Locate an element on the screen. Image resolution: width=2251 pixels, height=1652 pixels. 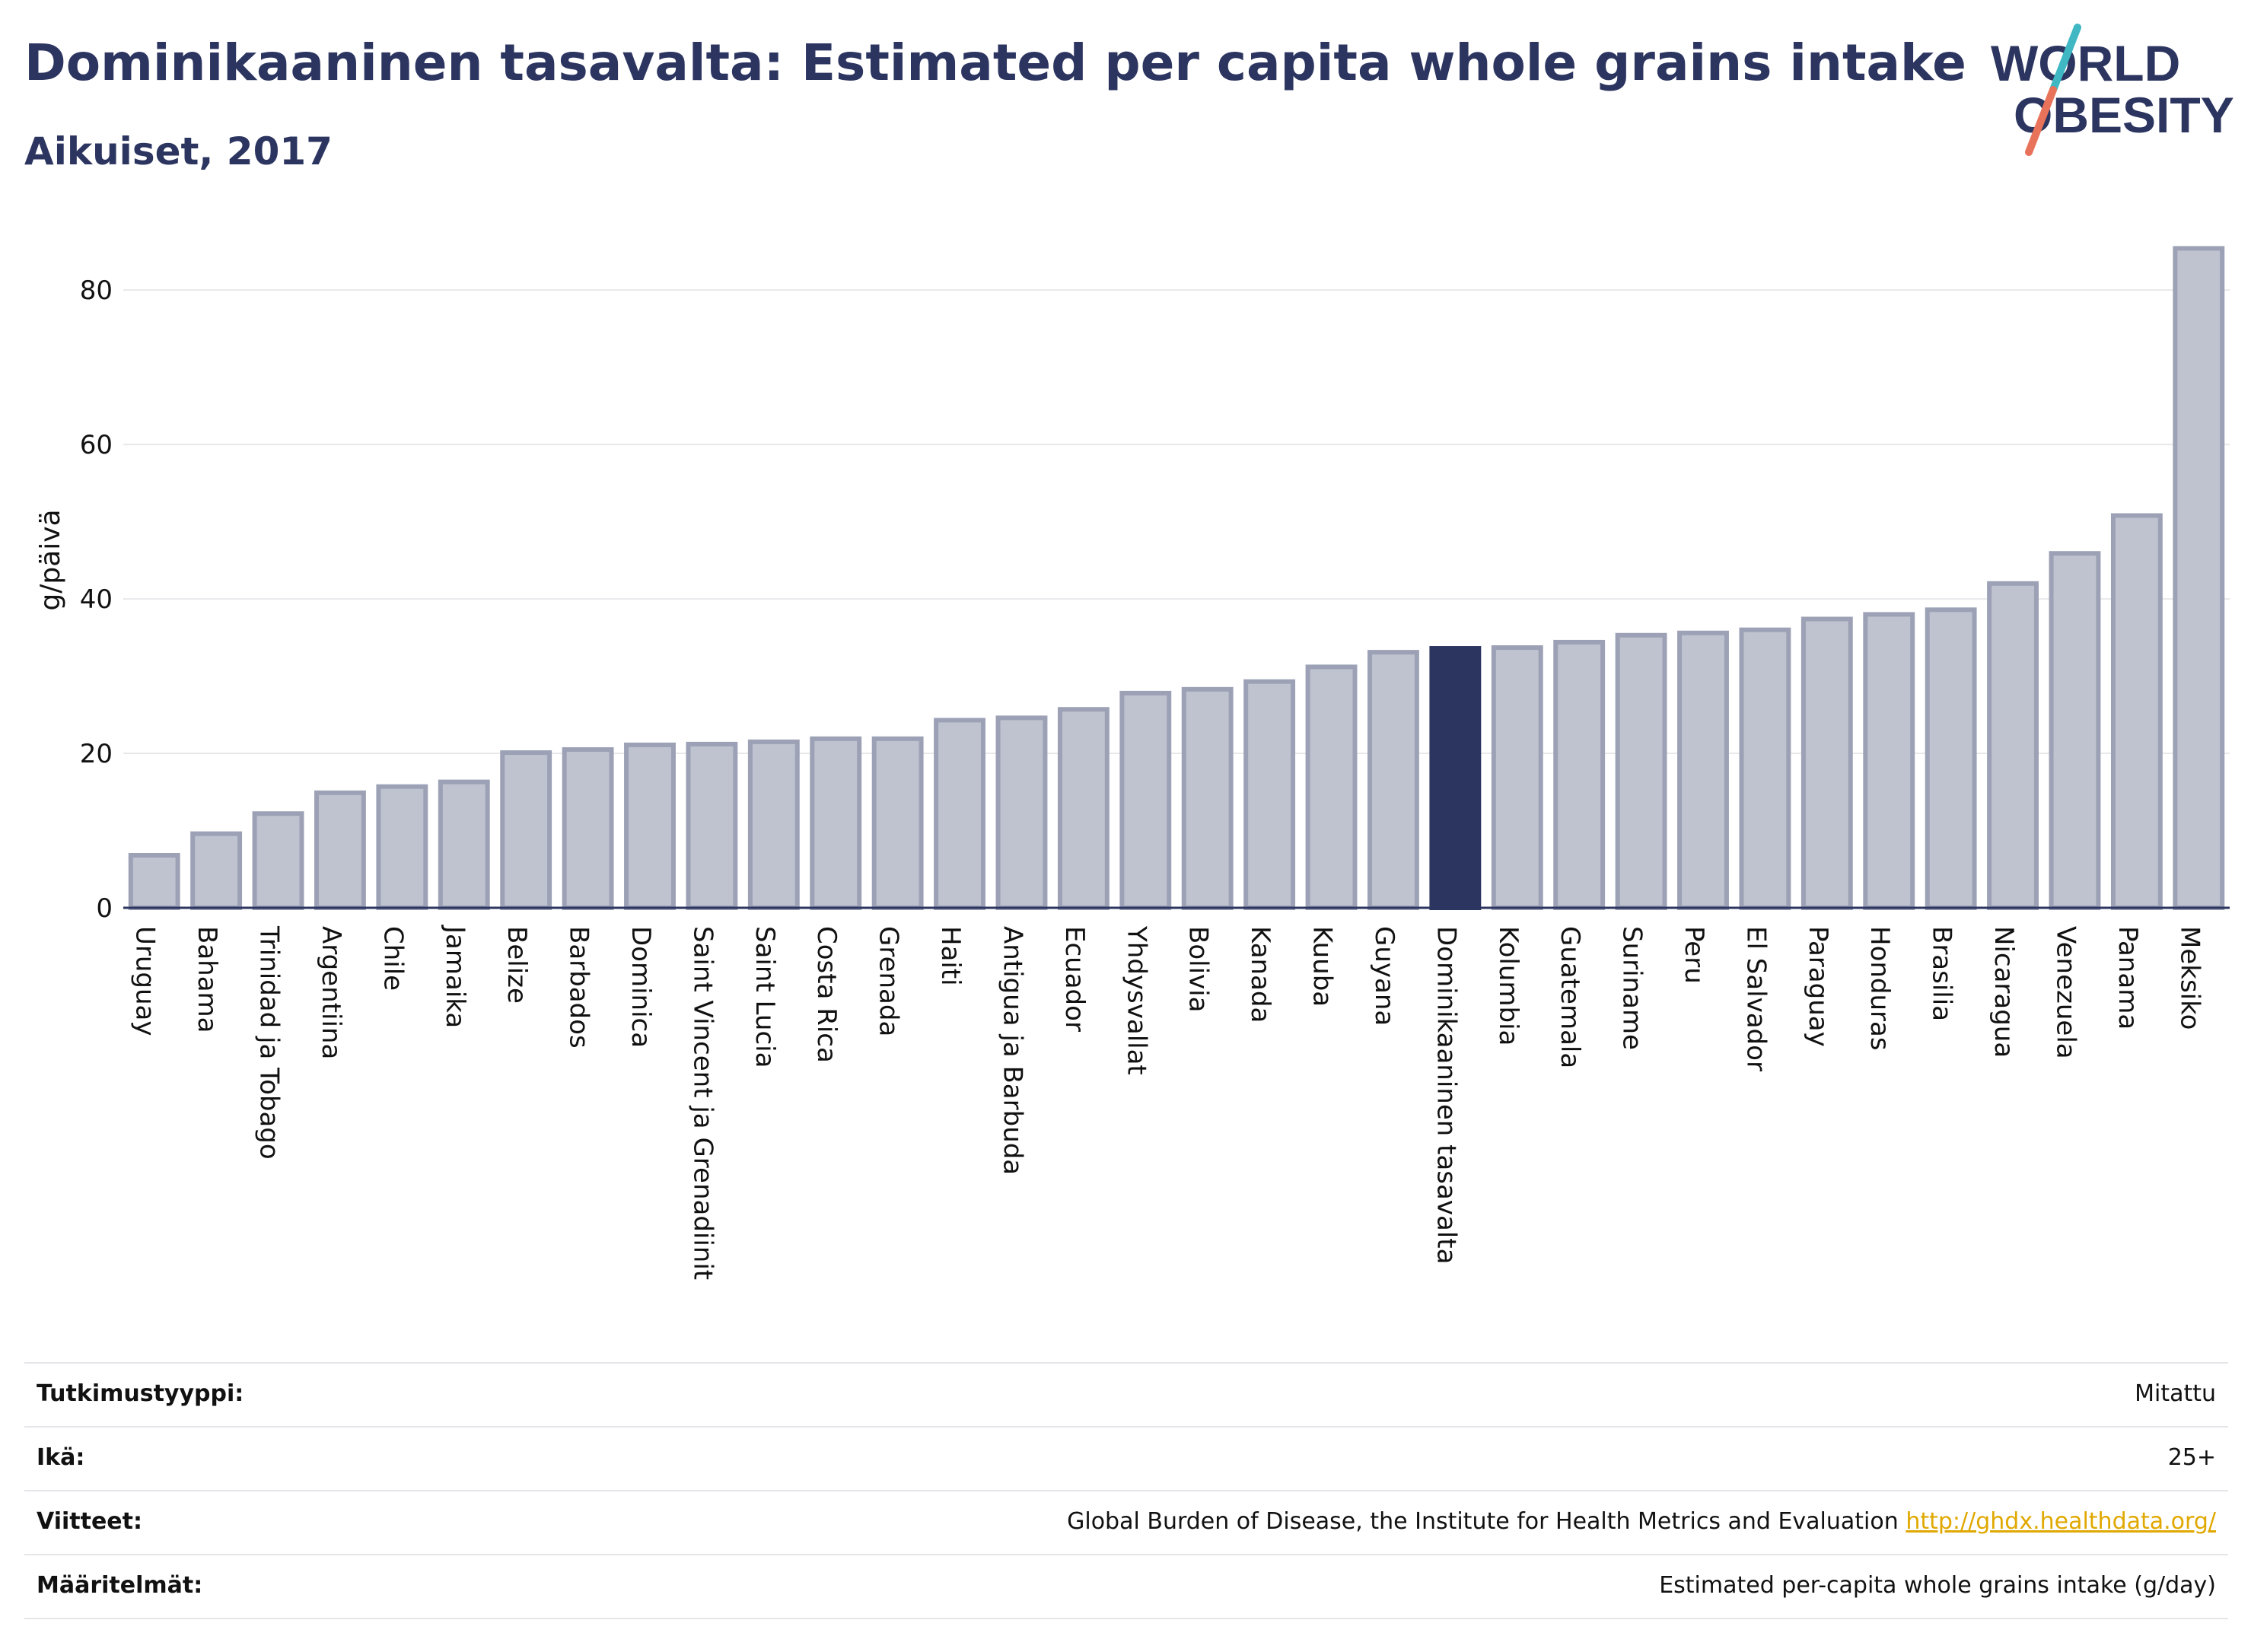
x-tick-label: El Salvador is located at coordinates (1755, 998).